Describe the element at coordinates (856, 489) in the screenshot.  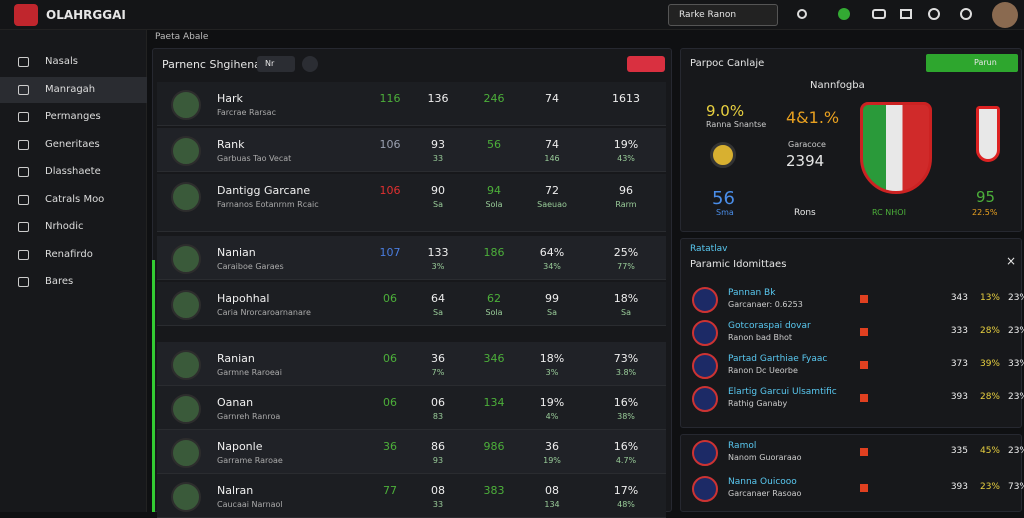
I see `list-item: Nanna Ouicooo Garcanaer Rasoao 393 23% 73%` at that location.